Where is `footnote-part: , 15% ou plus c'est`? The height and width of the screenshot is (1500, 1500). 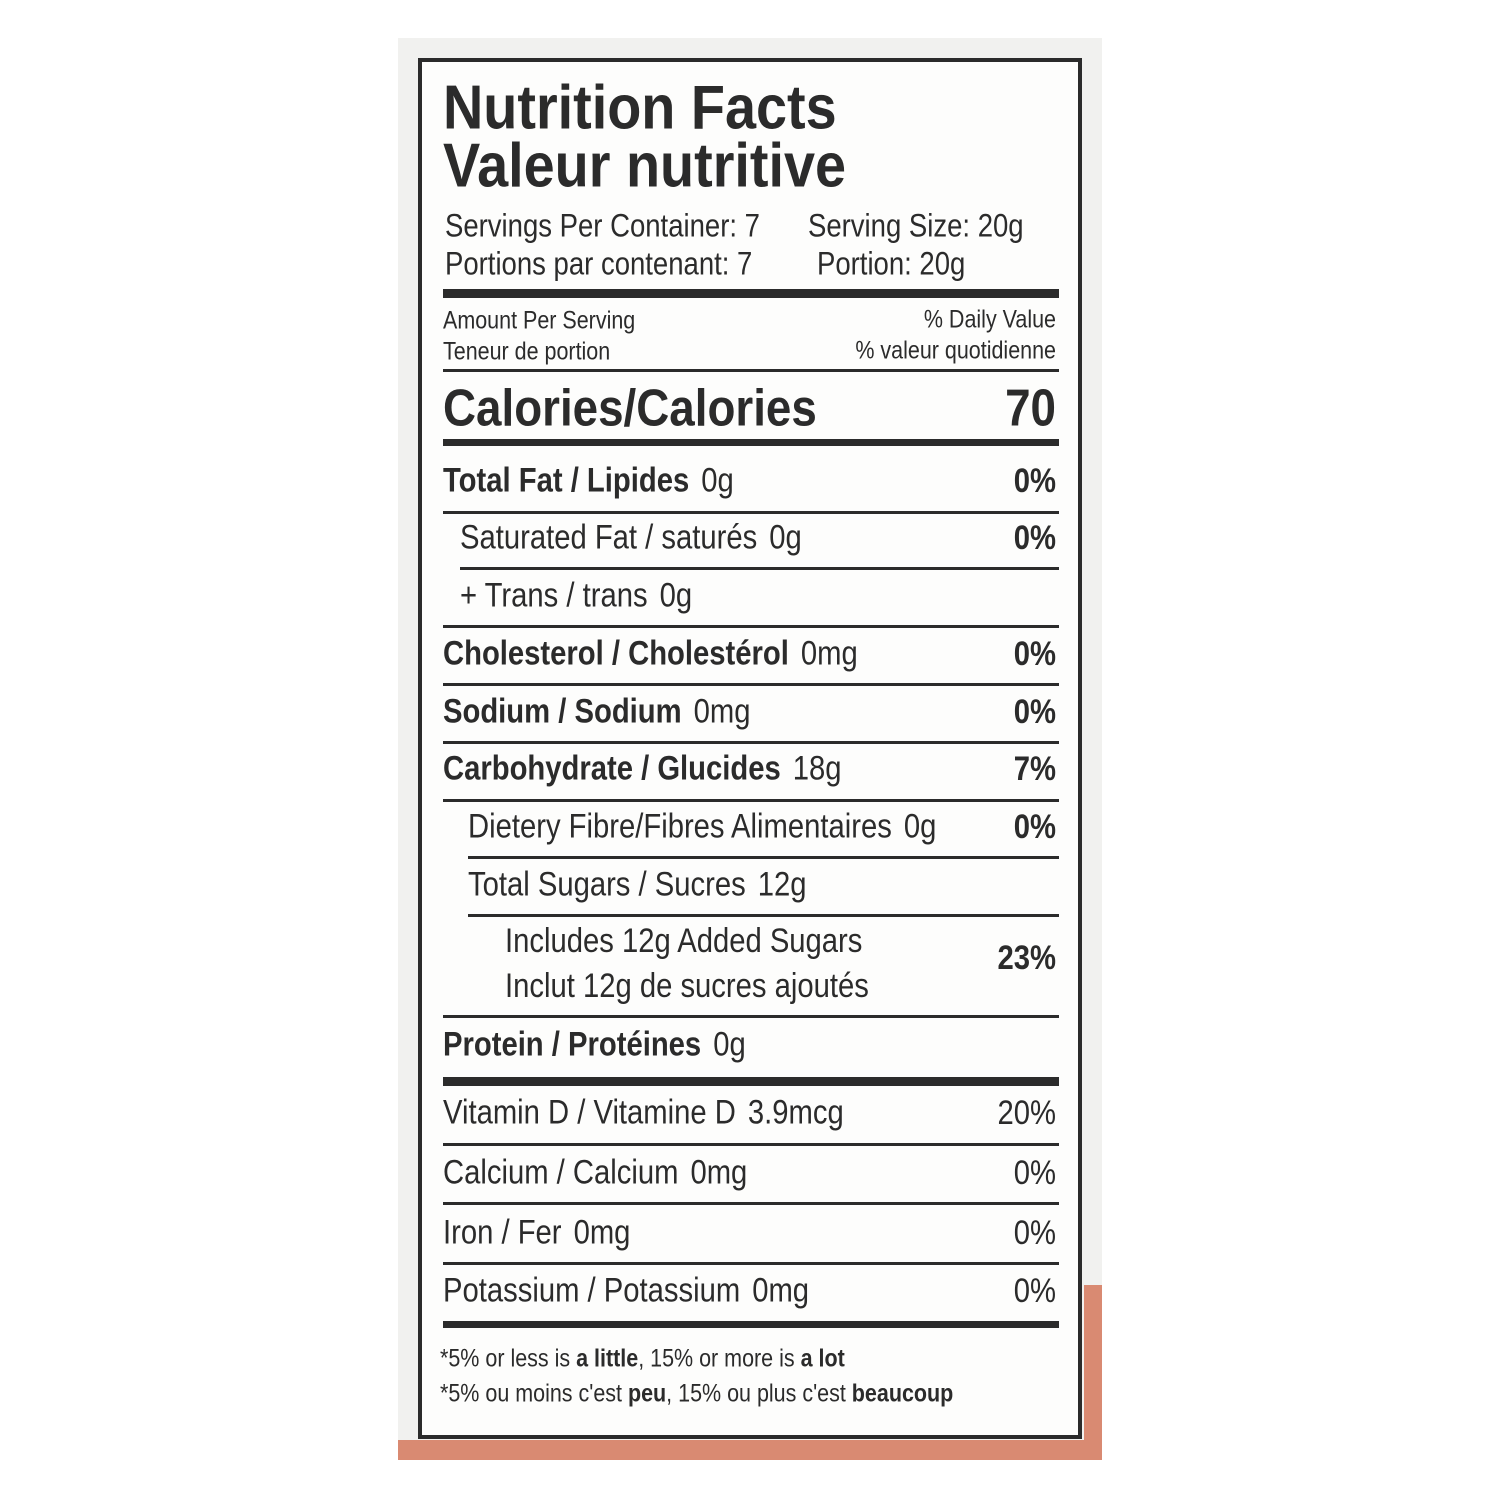 footnote-part: , 15% ou plus c'est is located at coordinates (759, 1393).